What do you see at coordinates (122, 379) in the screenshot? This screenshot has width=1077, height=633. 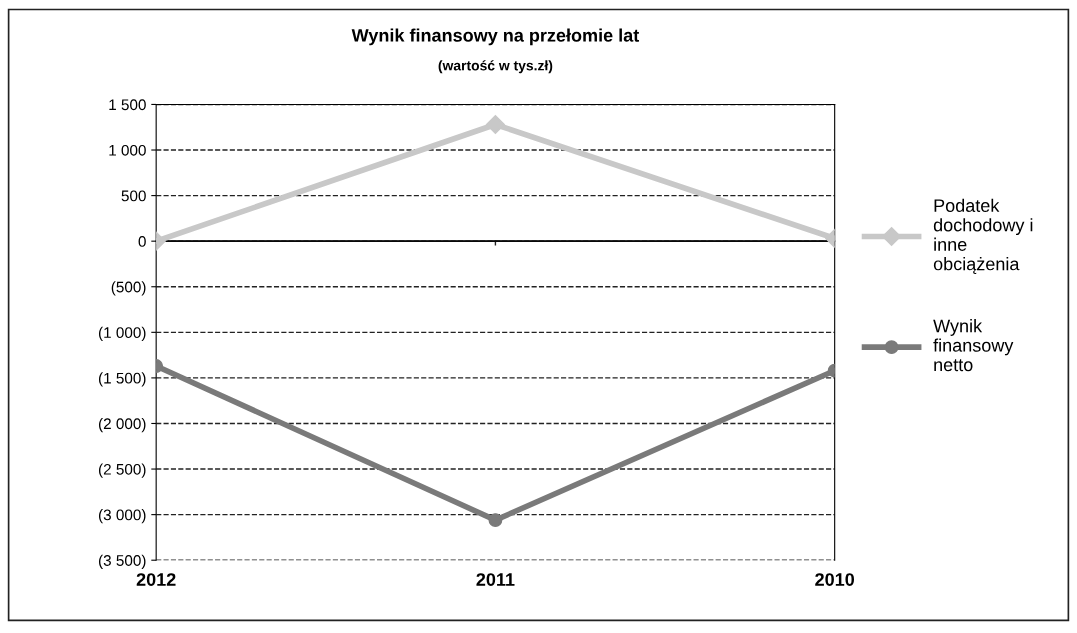 I see `y-tick-label: (1 500)` at bounding box center [122, 379].